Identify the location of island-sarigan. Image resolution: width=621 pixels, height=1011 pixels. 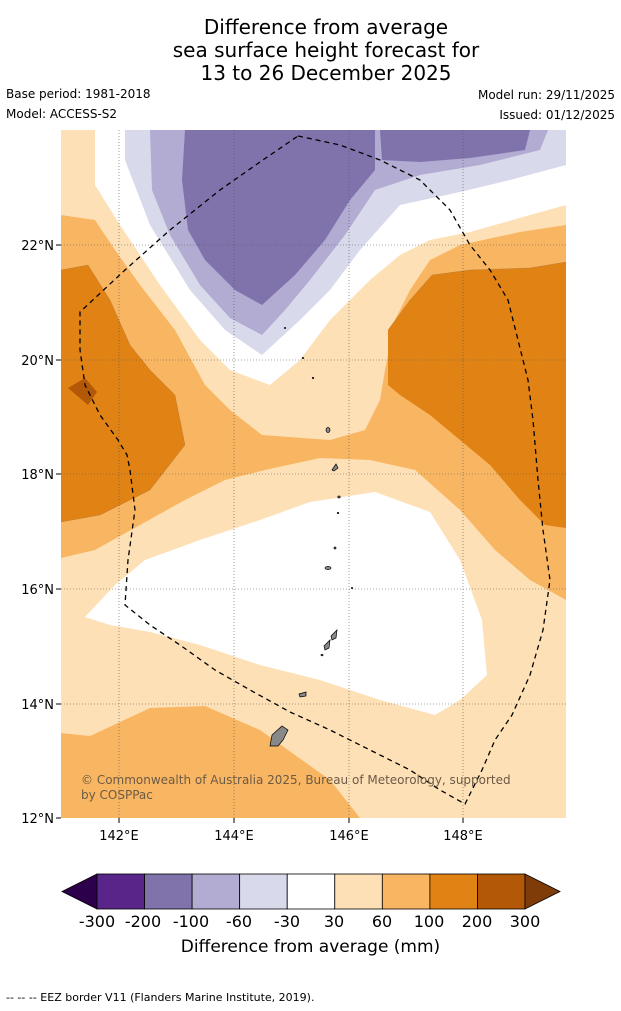
(338, 513).